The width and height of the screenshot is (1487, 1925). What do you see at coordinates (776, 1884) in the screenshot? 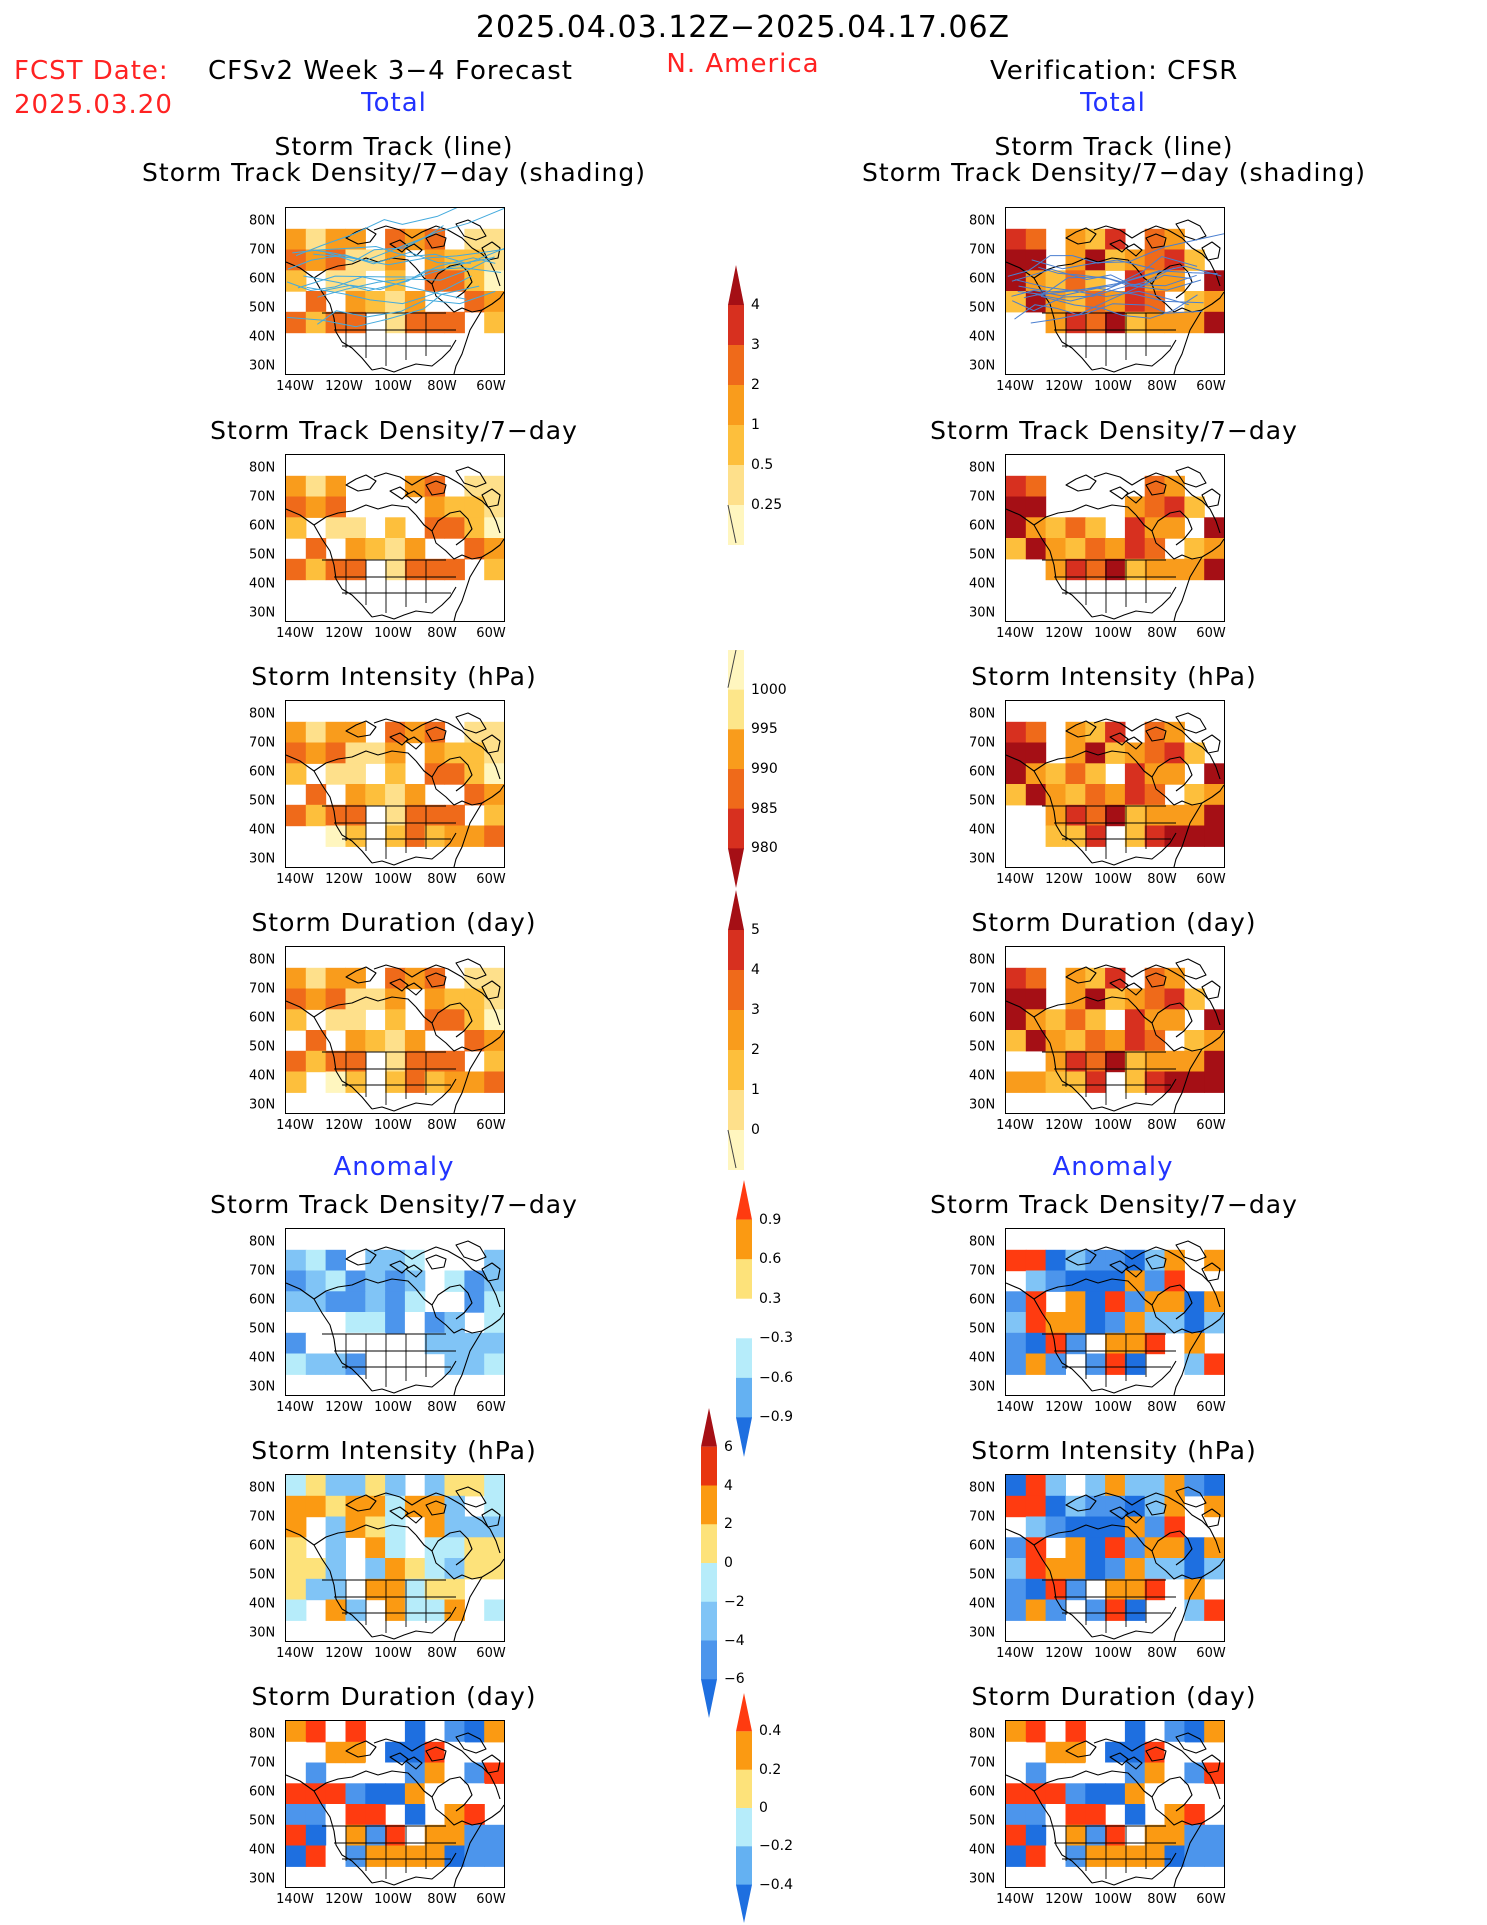
I see `colorbar-label: −0.4` at bounding box center [776, 1884].